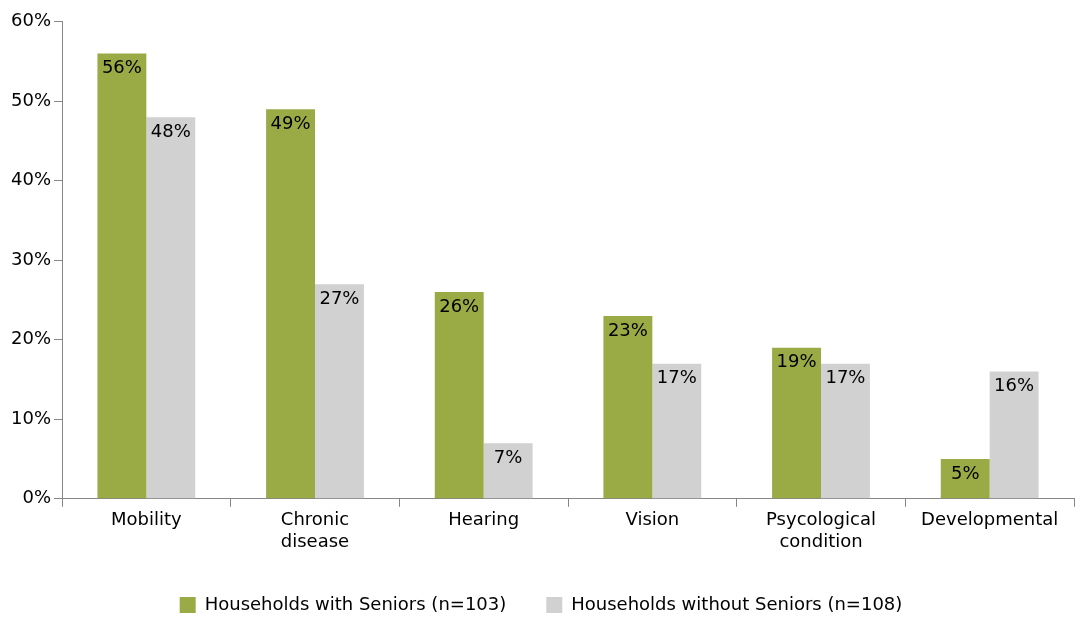 The width and height of the screenshot is (1086, 632). I want to click on data-label: 7%, so click(508, 456).